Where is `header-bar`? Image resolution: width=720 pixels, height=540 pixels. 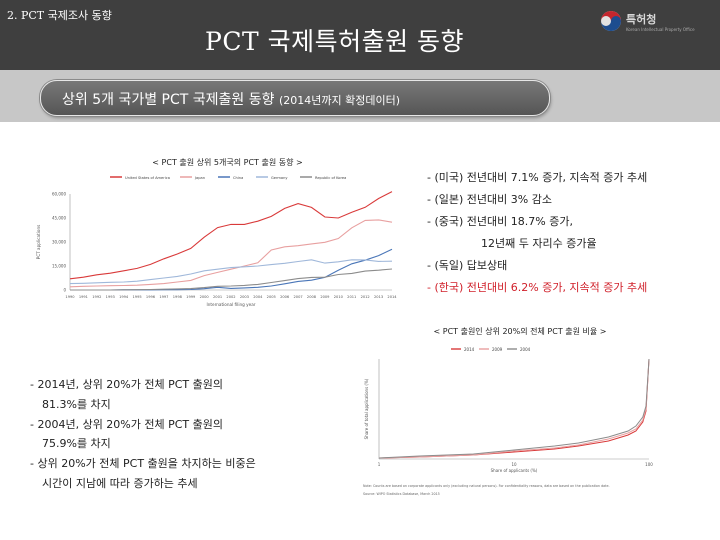 header-bar is located at coordinates (360, 35).